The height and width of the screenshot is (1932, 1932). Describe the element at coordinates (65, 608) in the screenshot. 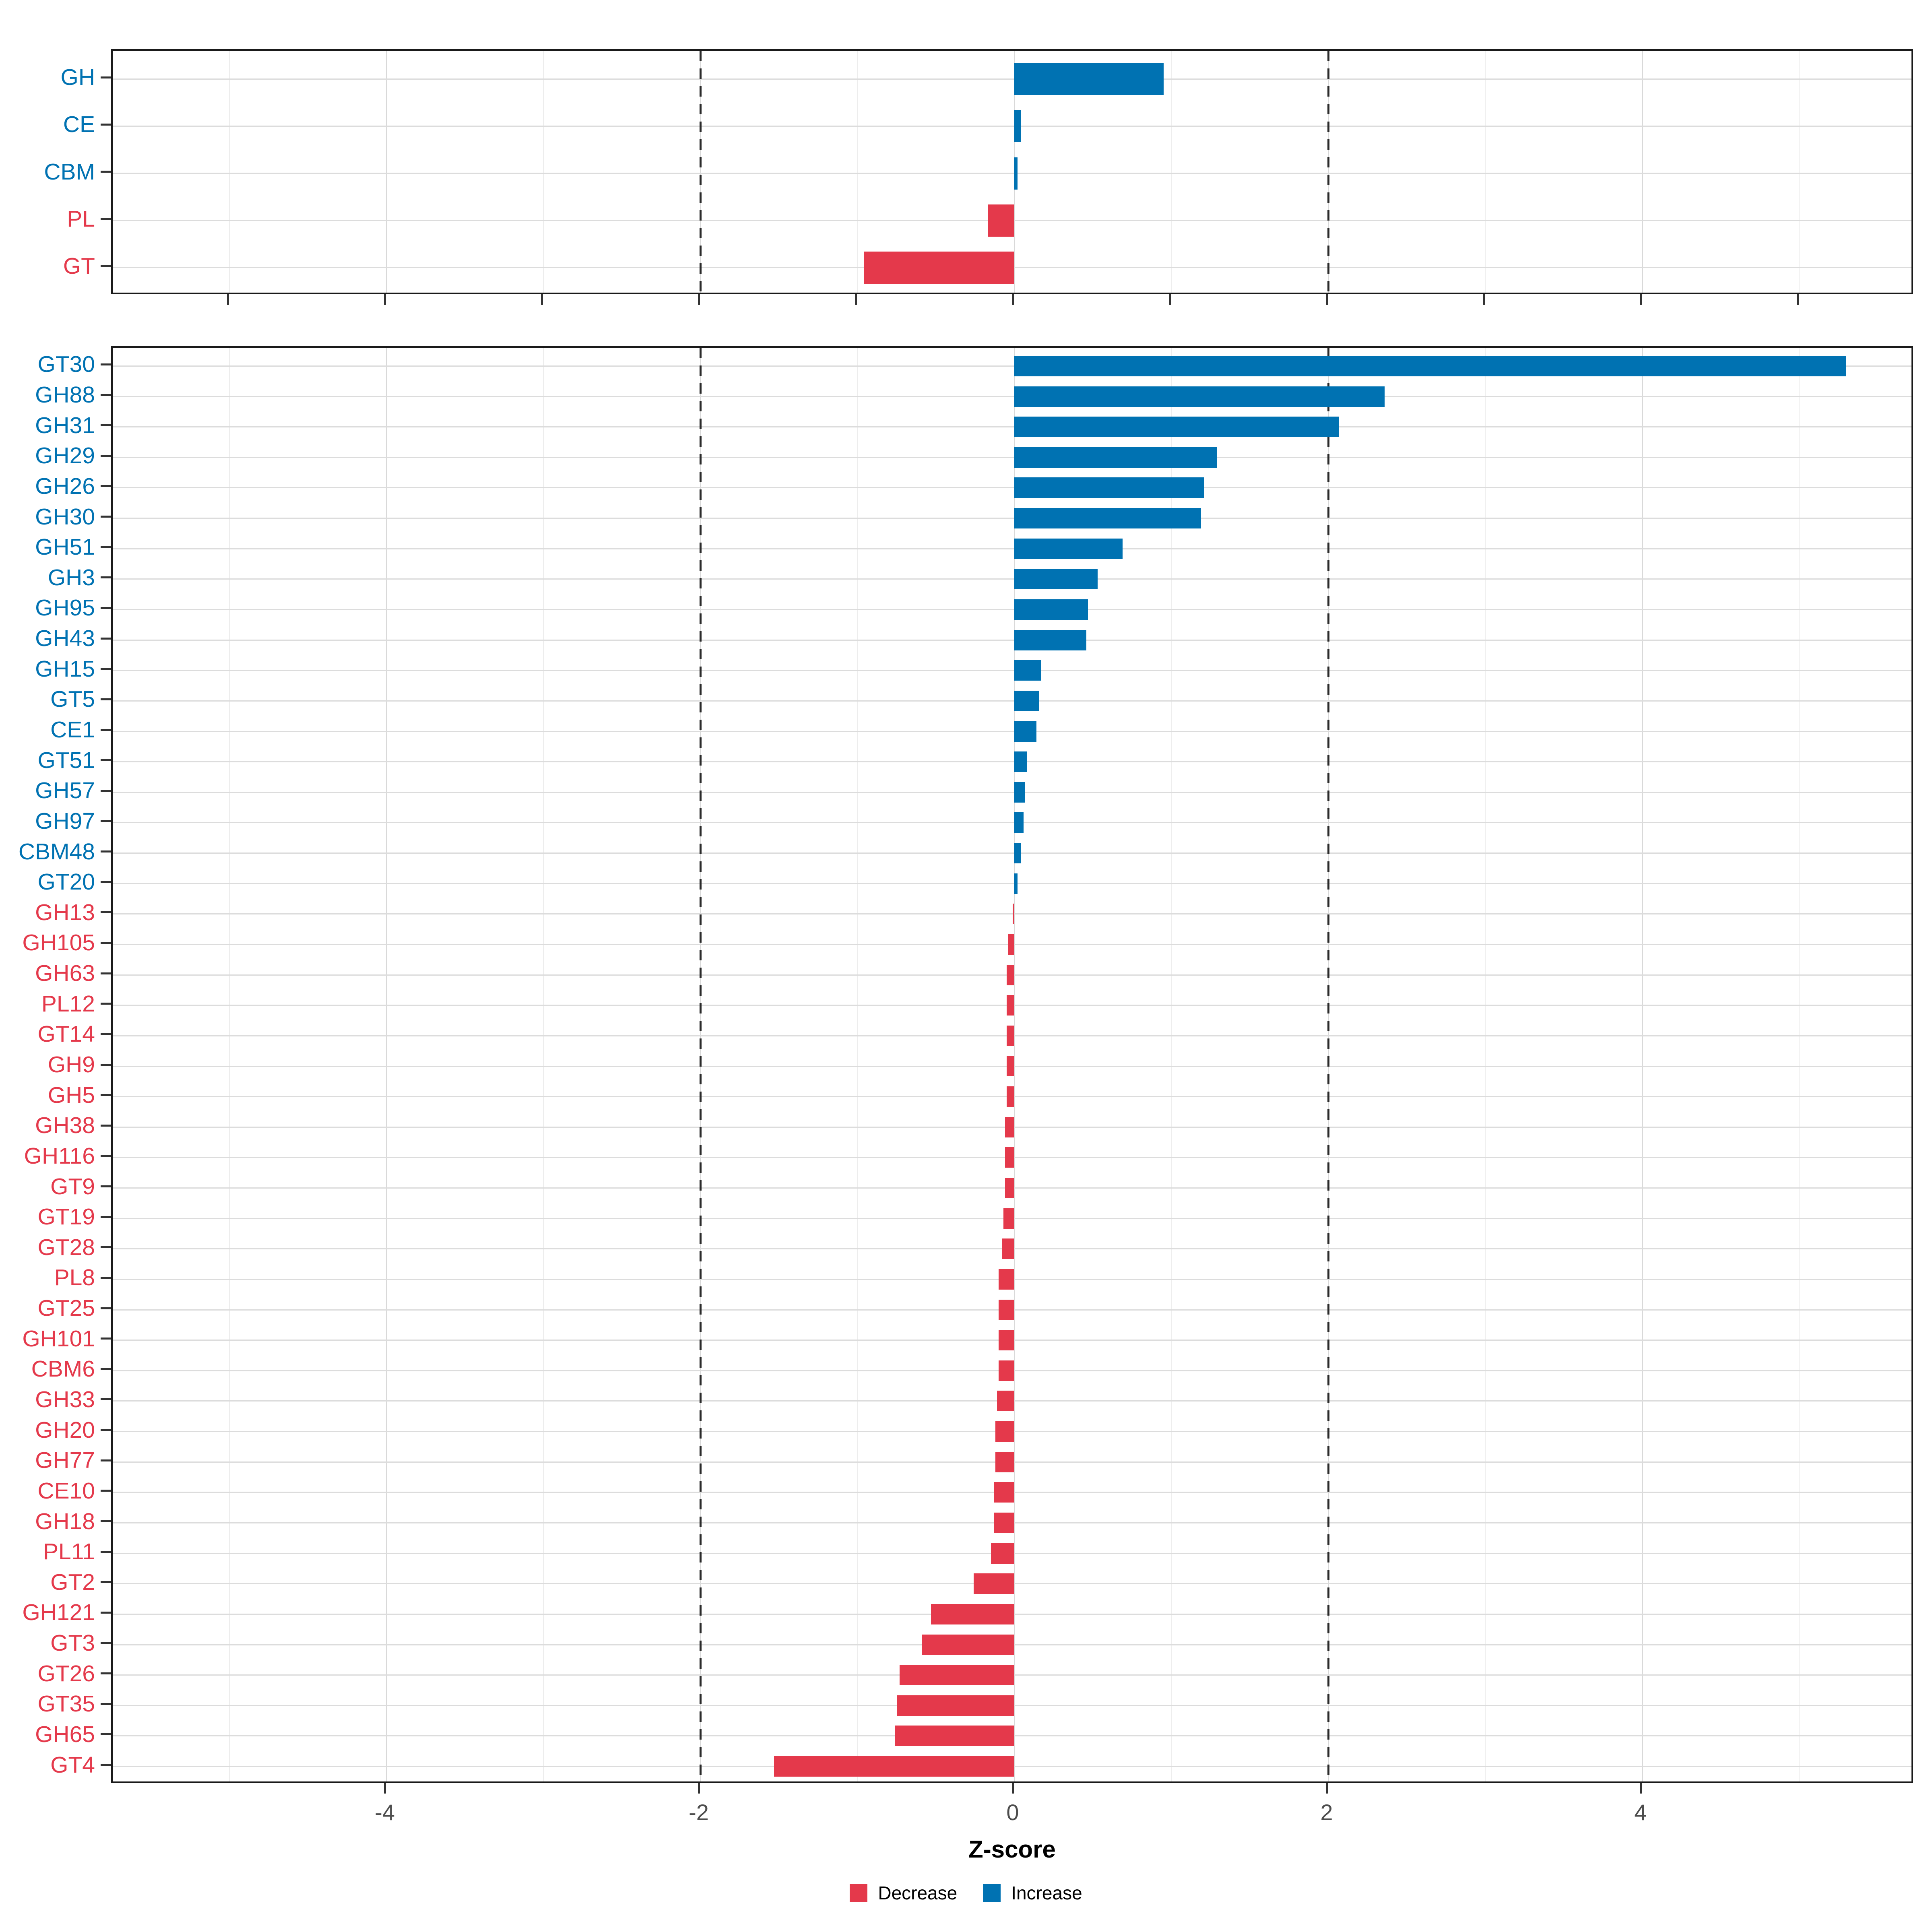

I see `category-label-GH95: GH95` at that location.